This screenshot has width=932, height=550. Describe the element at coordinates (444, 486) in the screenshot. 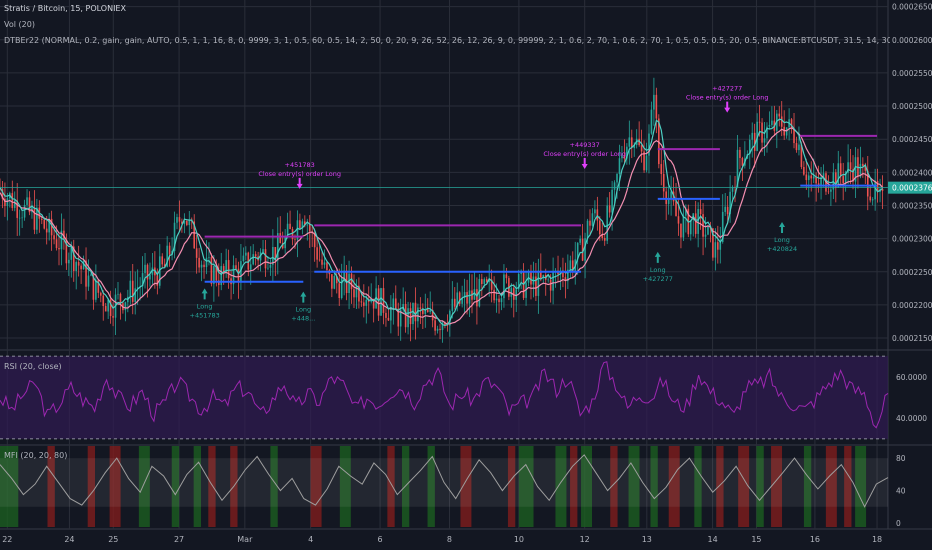

I see `mfi-pane` at that location.